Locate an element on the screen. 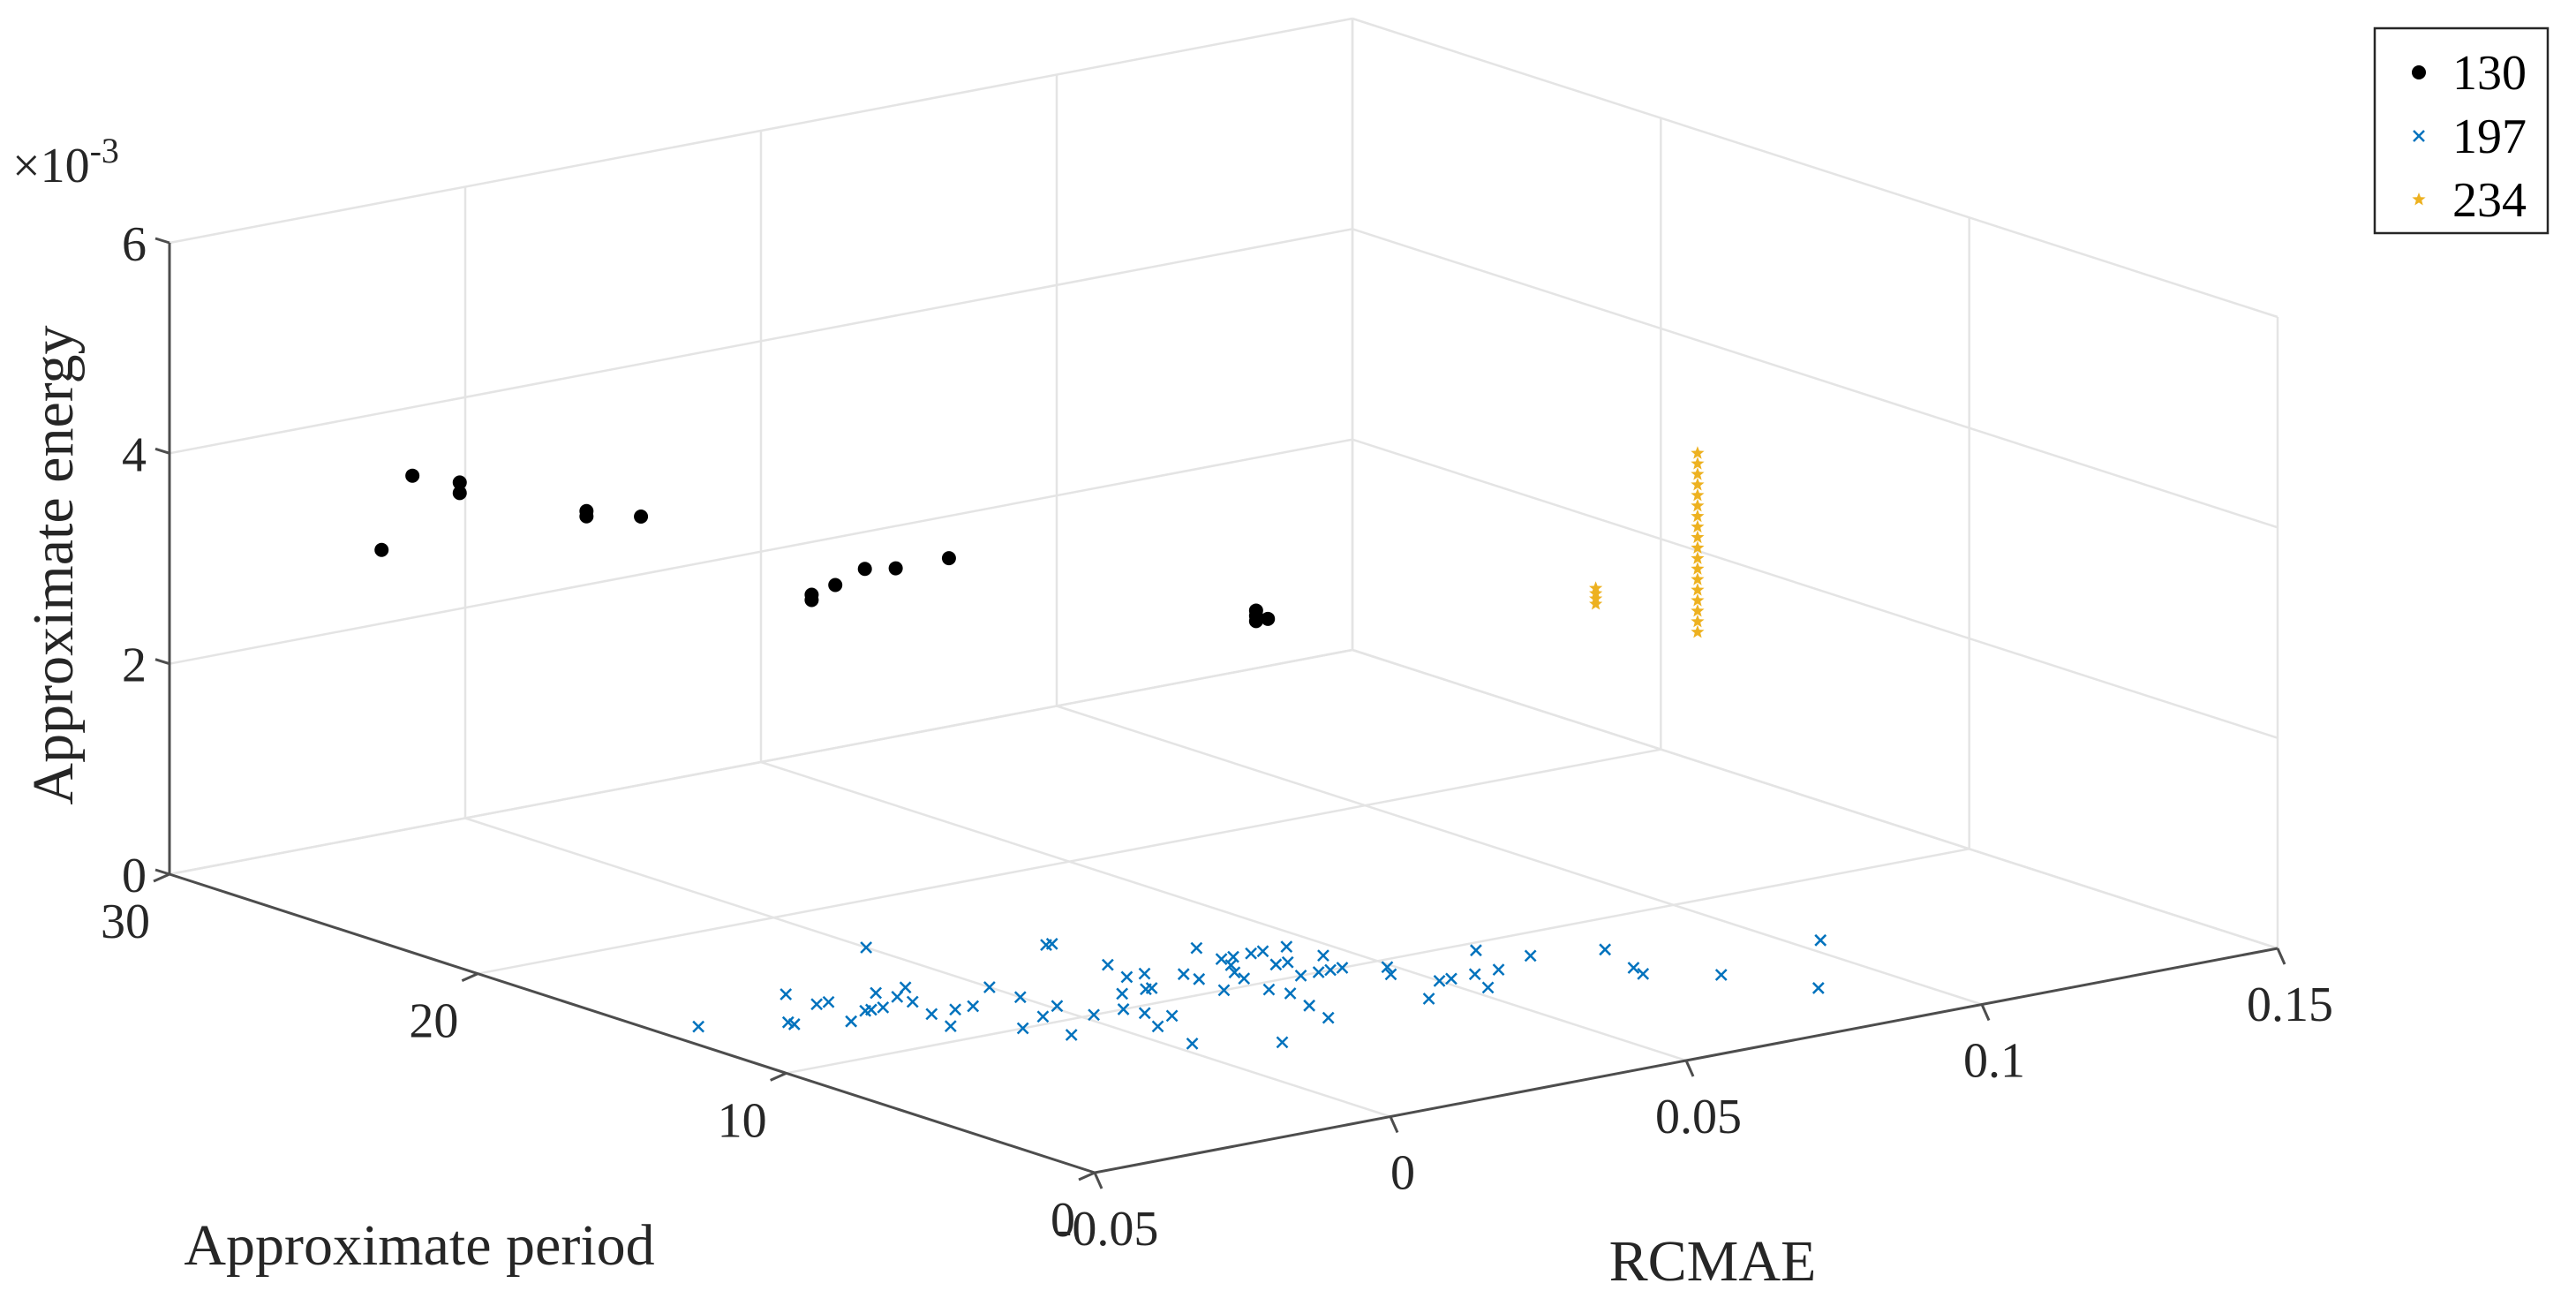 This screenshot has height=1306, width=2576. x-tick-label: 0.1 is located at coordinates (1994, 1061).